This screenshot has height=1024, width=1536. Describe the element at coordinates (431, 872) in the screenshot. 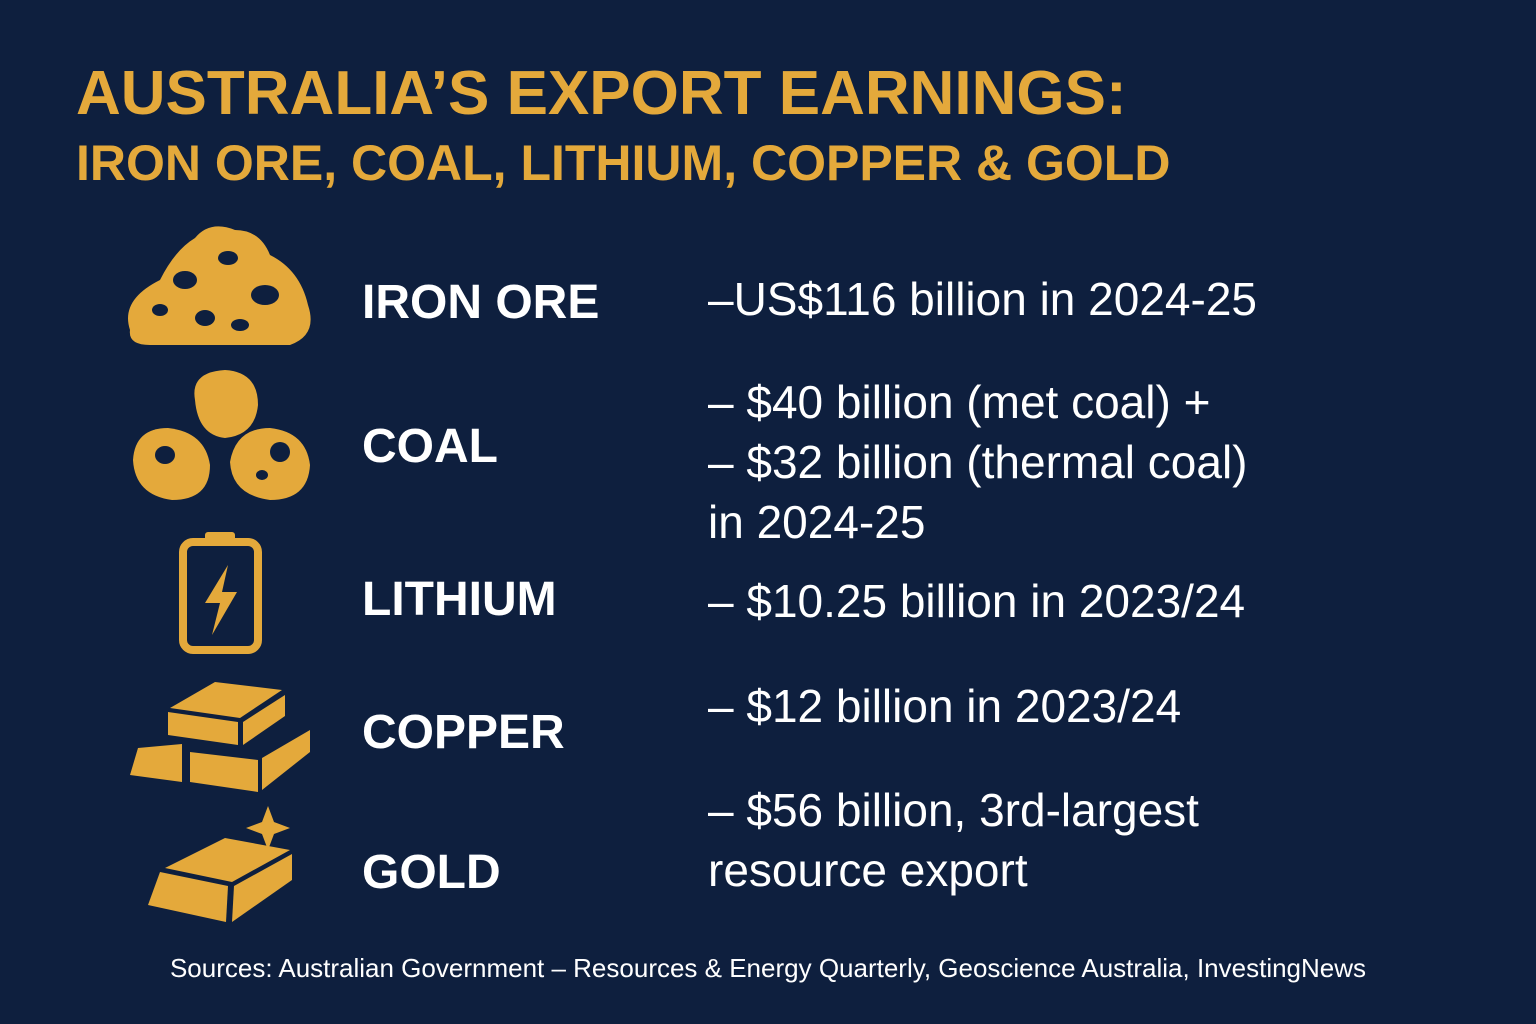

I see `item-name: GOLD` at that location.